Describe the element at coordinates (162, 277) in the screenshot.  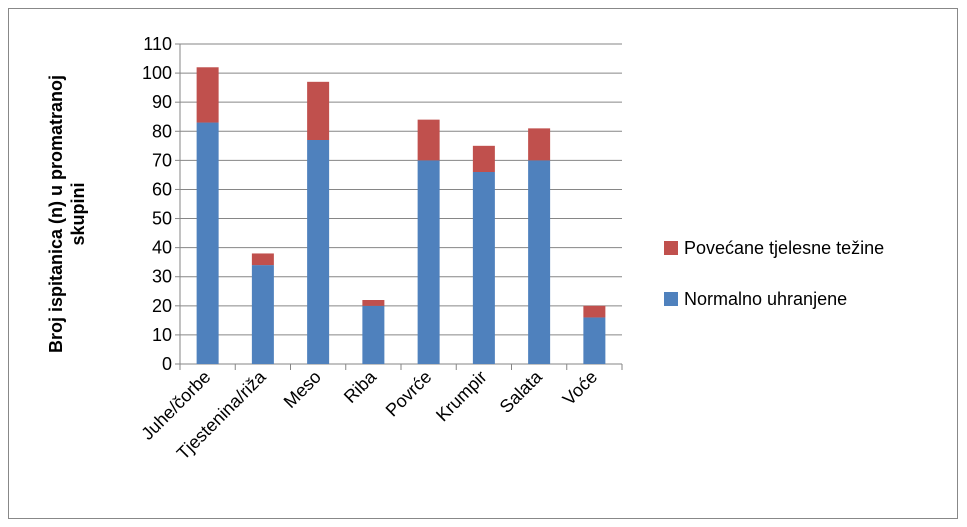
I see `y-tick-label: 30` at that location.